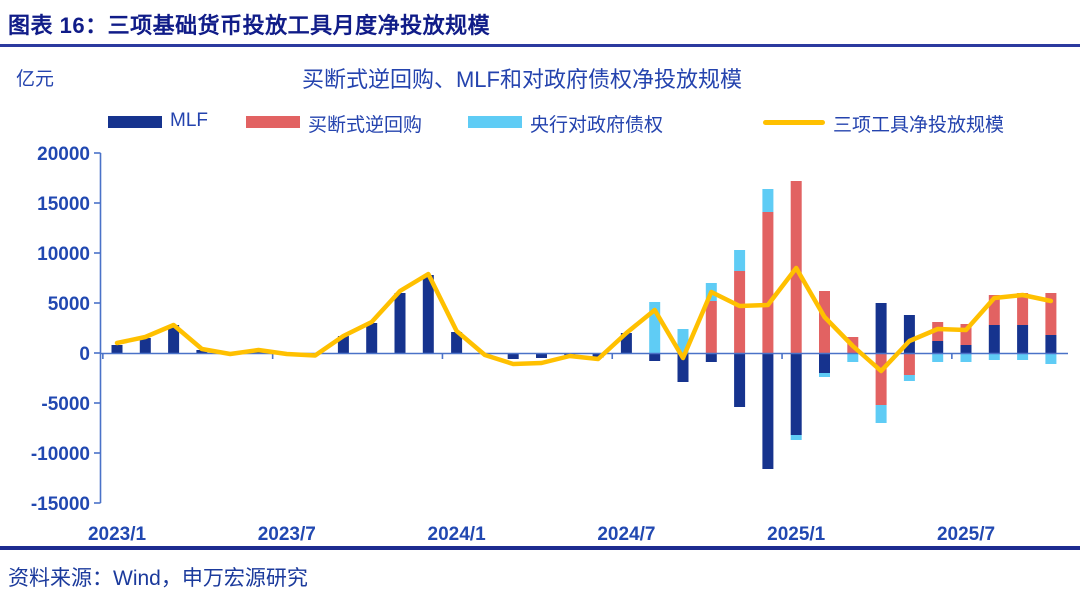 The image size is (1080, 608). What do you see at coordinates (63, 254) in the screenshot?
I see `y-axis-tick-label: 10000` at bounding box center [63, 254].